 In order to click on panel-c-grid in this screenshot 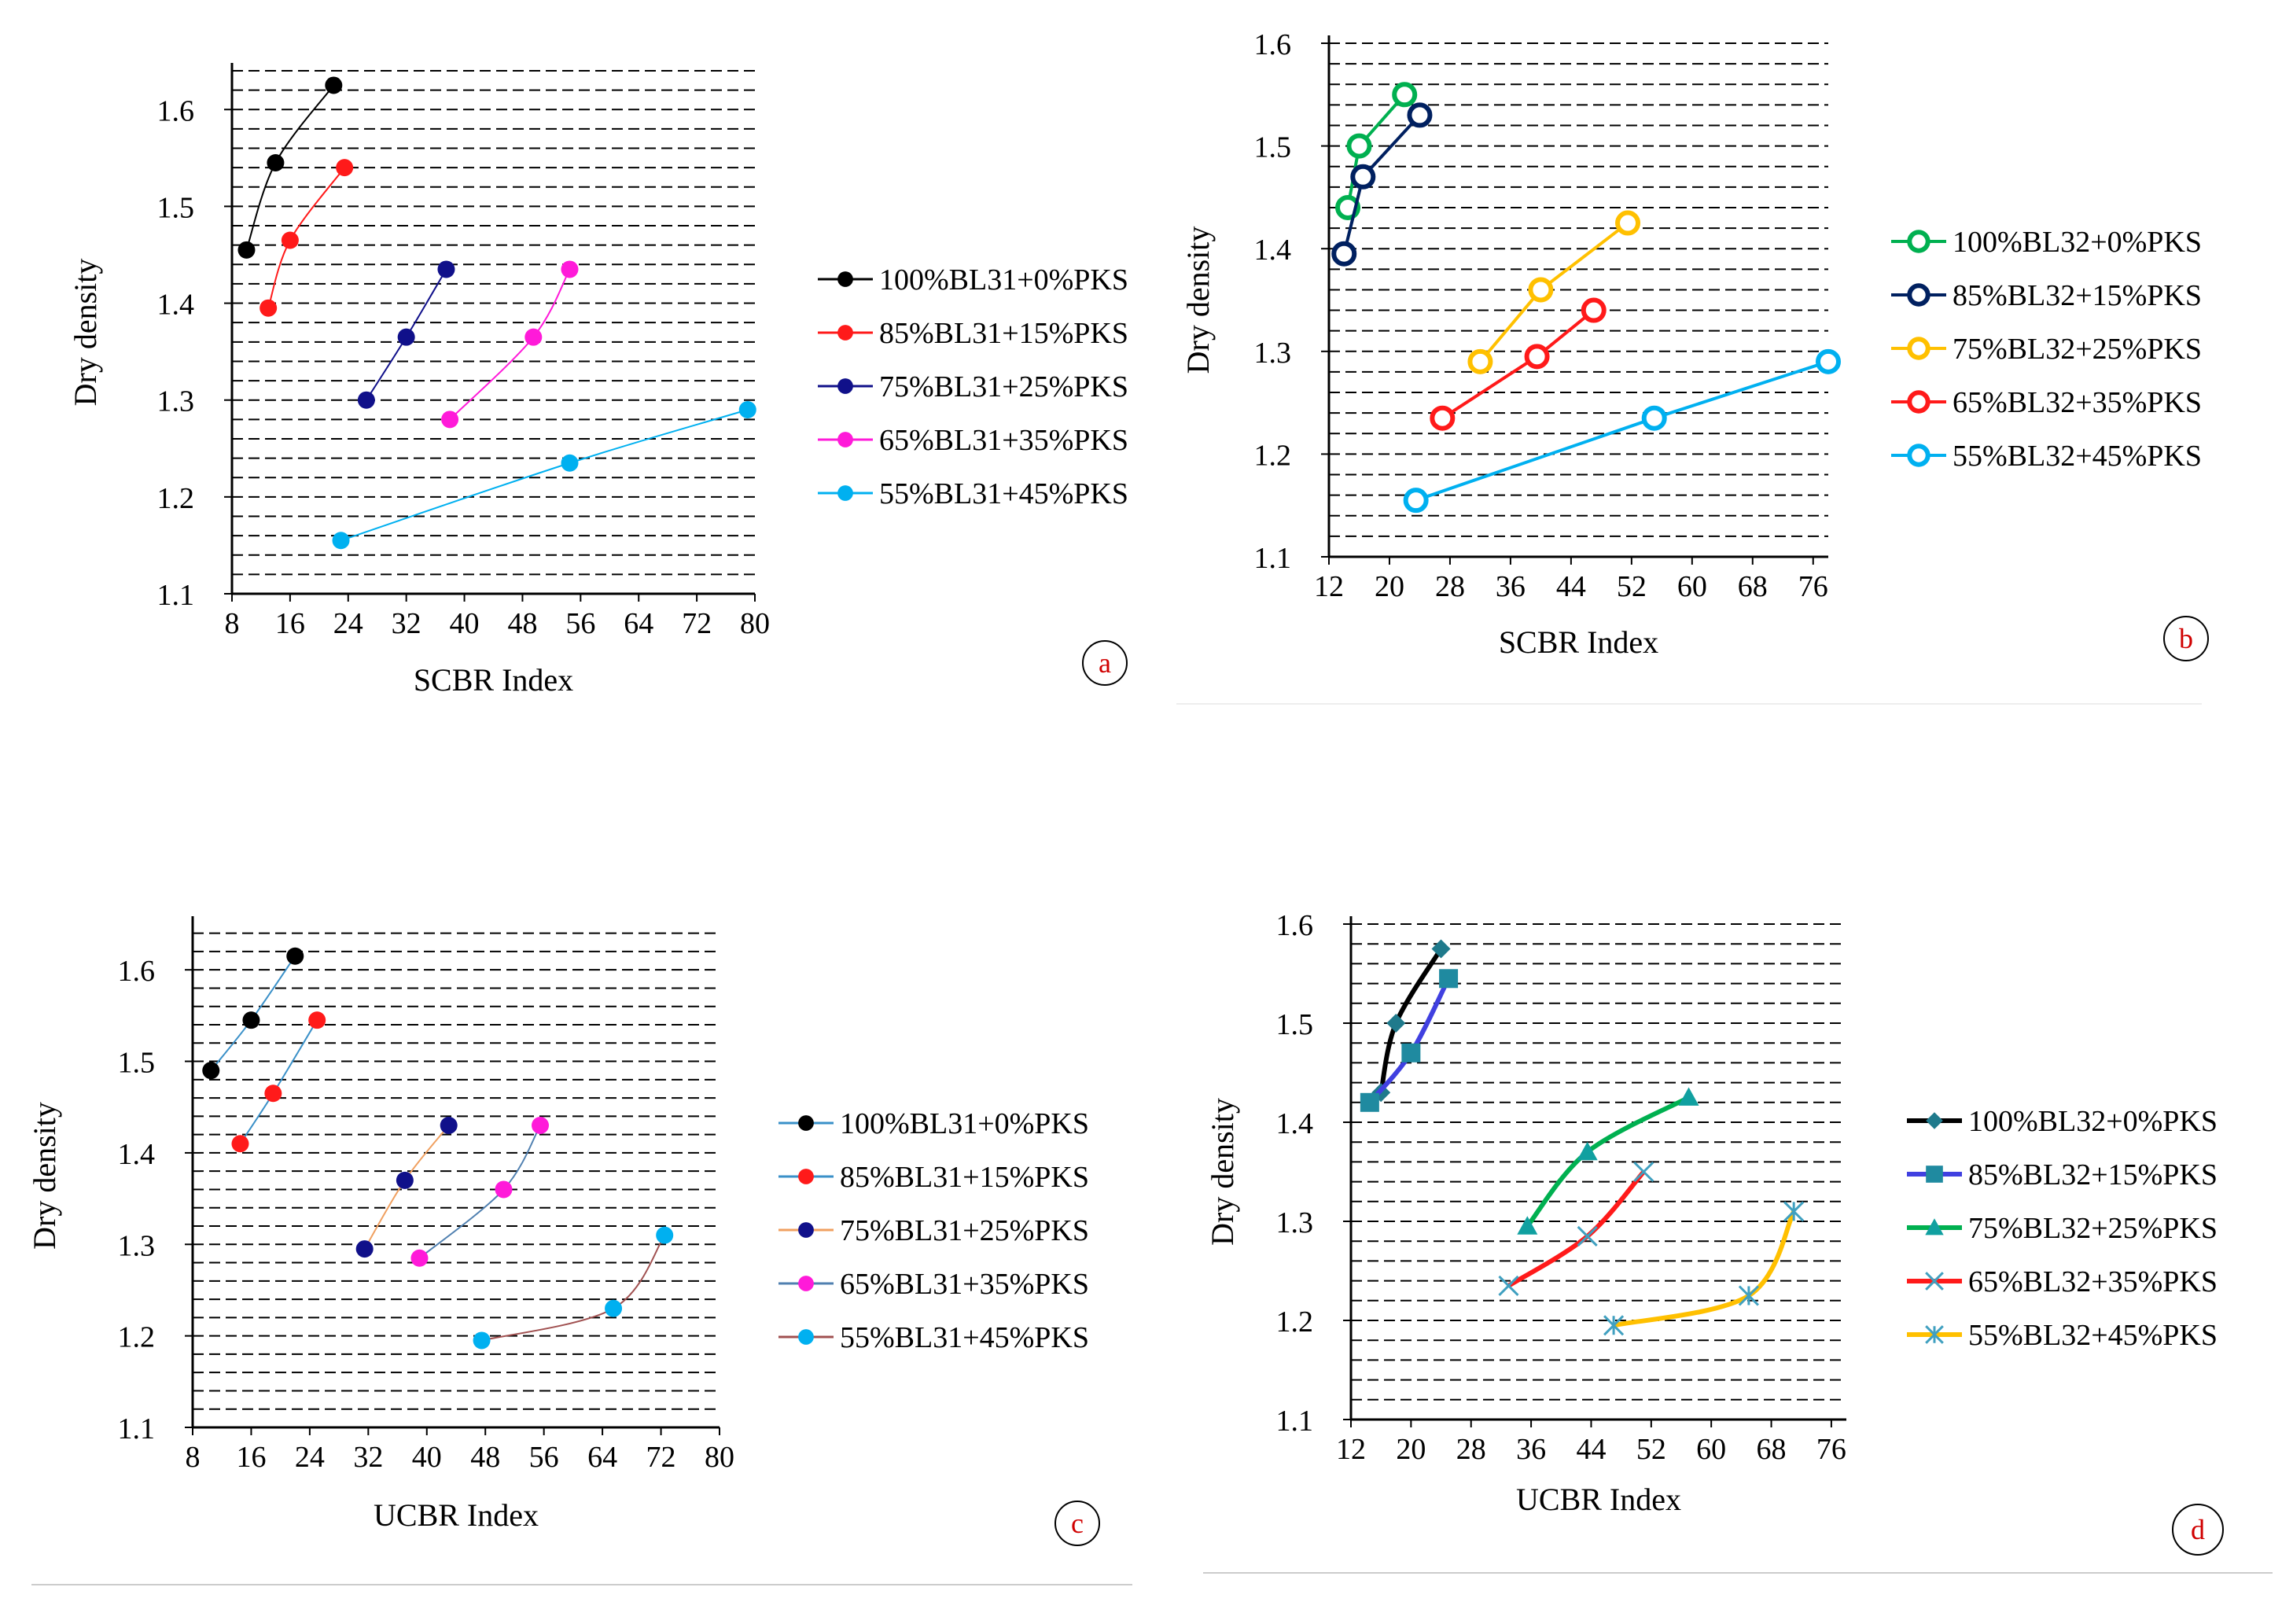, I will do `click(457, 1171)`.